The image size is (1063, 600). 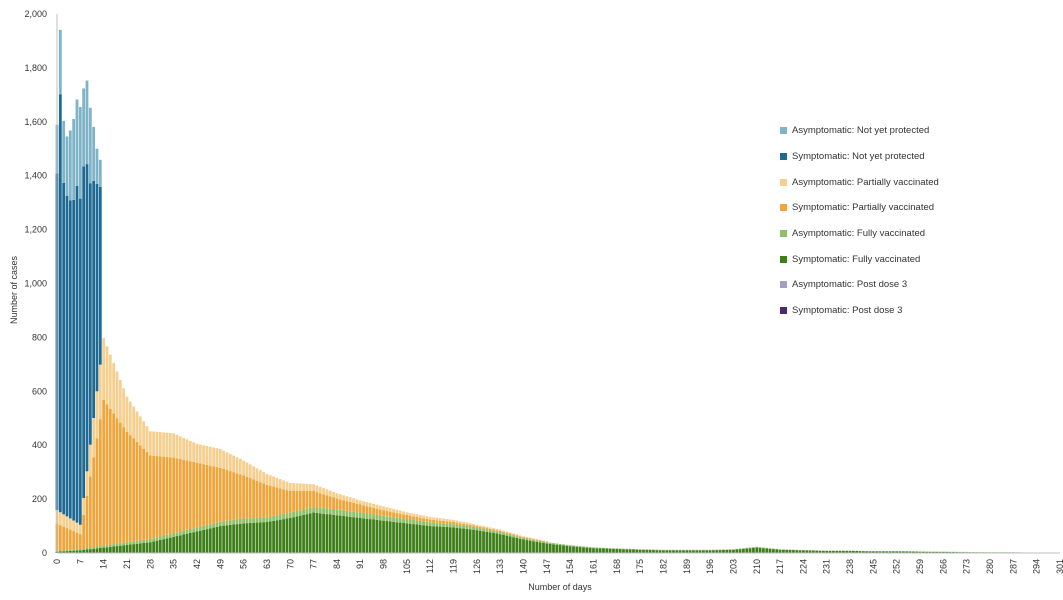 I want to click on x-tick-label: 147, so click(x=547, y=566).